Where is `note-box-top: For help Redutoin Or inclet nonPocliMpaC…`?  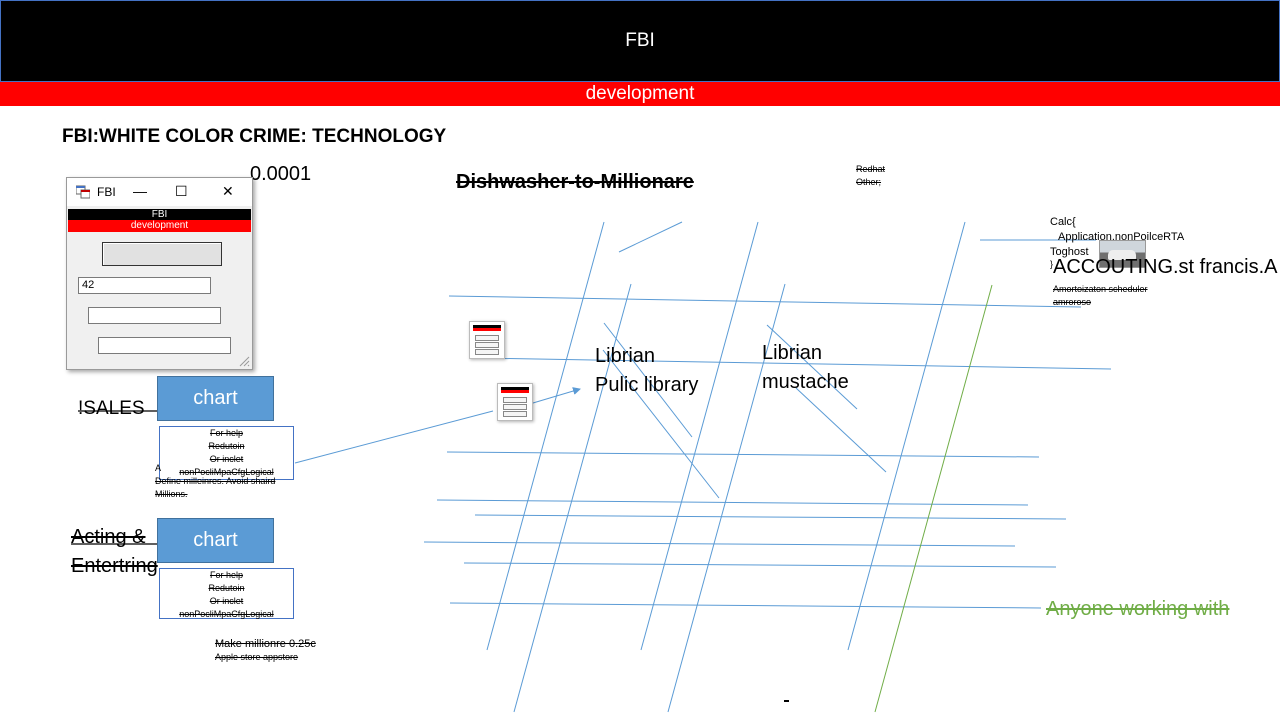
note-box-top: For help Redutoin Or inclet nonPocliMpaC… is located at coordinates (226, 453).